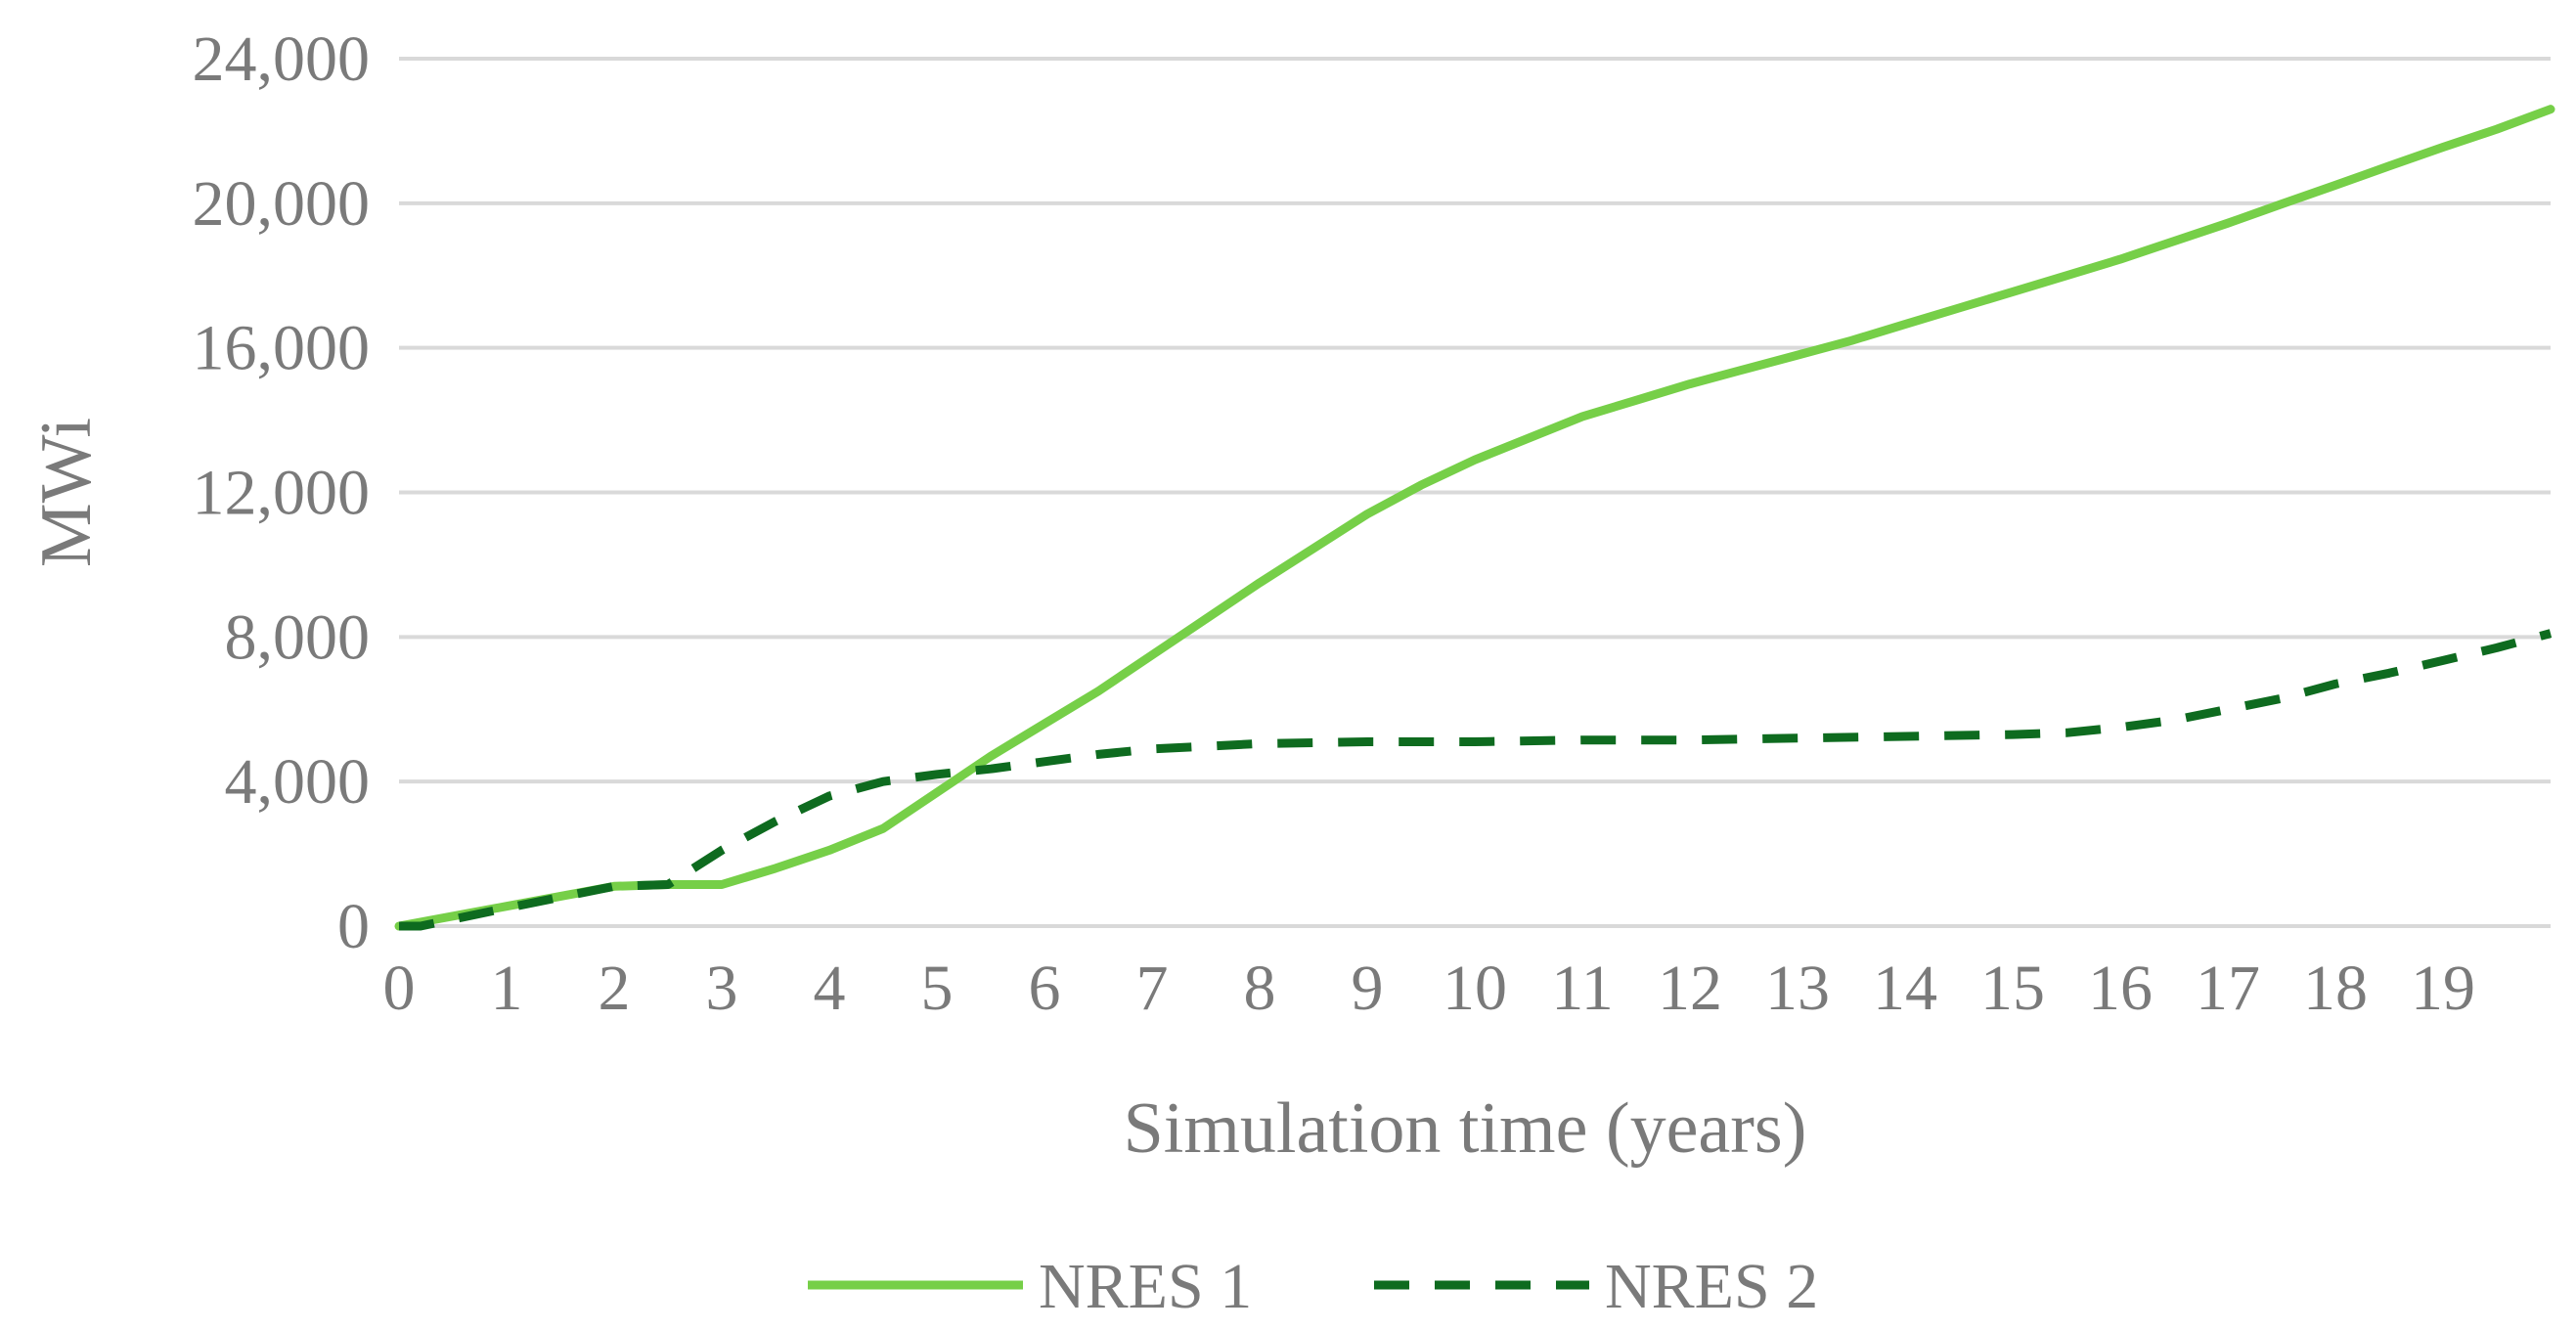 The height and width of the screenshot is (1331, 2576). What do you see at coordinates (2012, 989) in the screenshot?
I see `x-tick-label: 15` at bounding box center [2012, 989].